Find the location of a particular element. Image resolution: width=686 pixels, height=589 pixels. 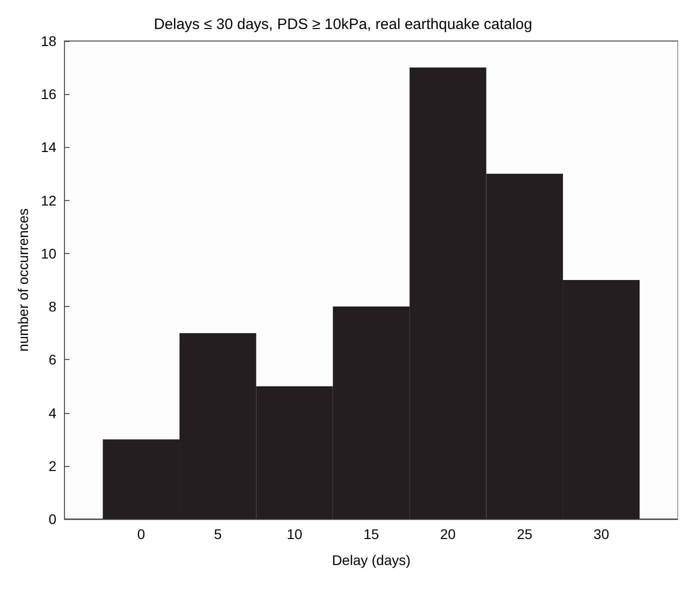

x-tick-label: 10 is located at coordinates (294, 534).